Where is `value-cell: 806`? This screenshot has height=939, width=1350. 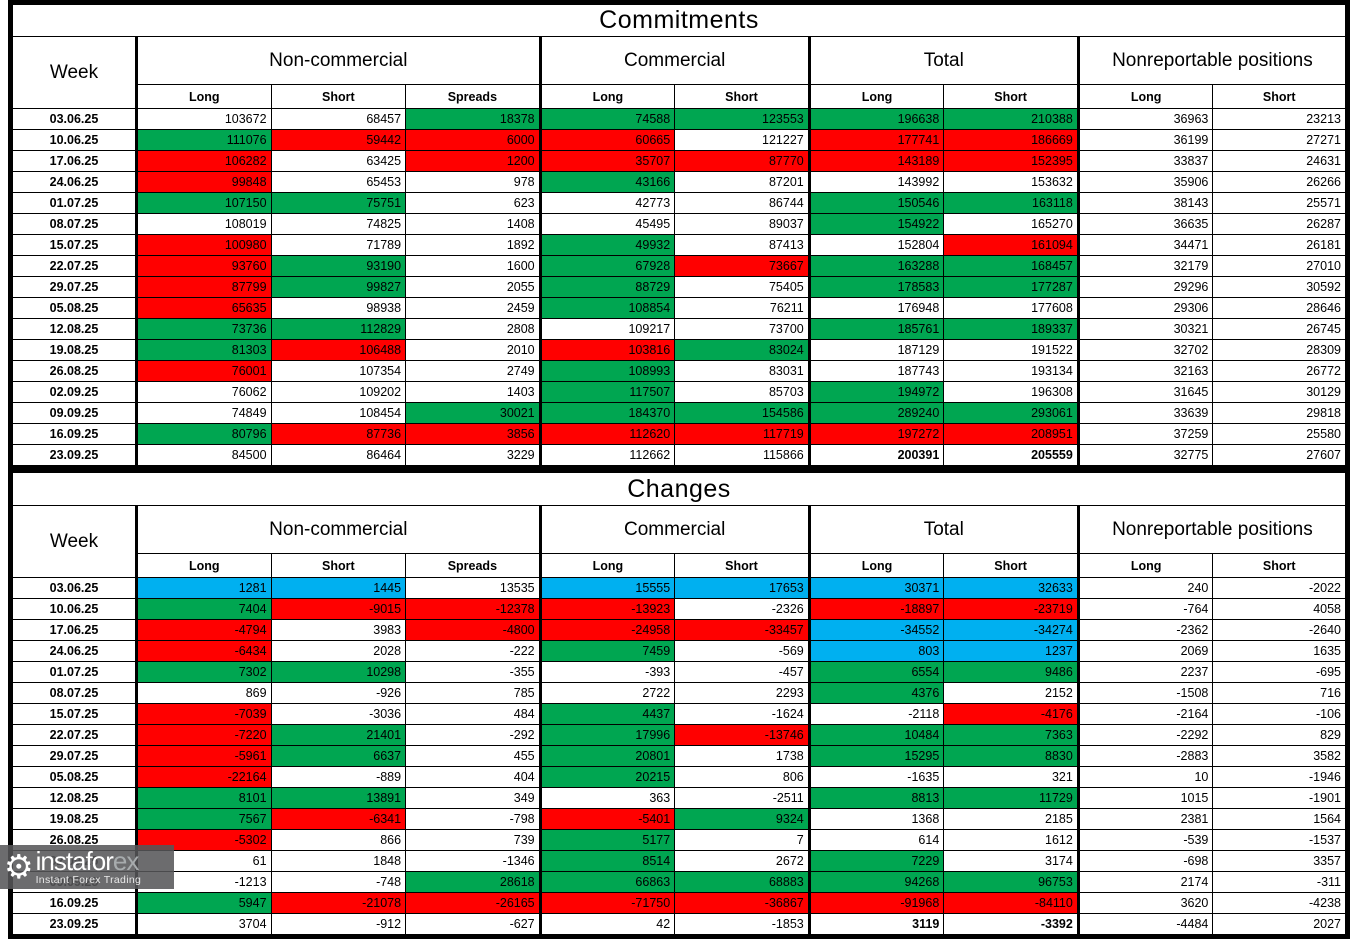
value-cell: 806 is located at coordinates (742, 777).